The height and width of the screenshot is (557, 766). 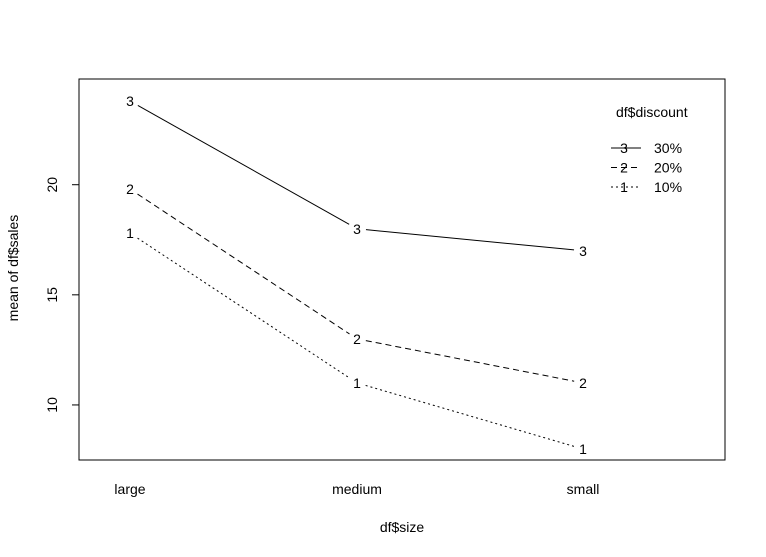 What do you see at coordinates (583, 489) in the screenshot?
I see `x-tick-label-2: small` at bounding box center [583, 489].